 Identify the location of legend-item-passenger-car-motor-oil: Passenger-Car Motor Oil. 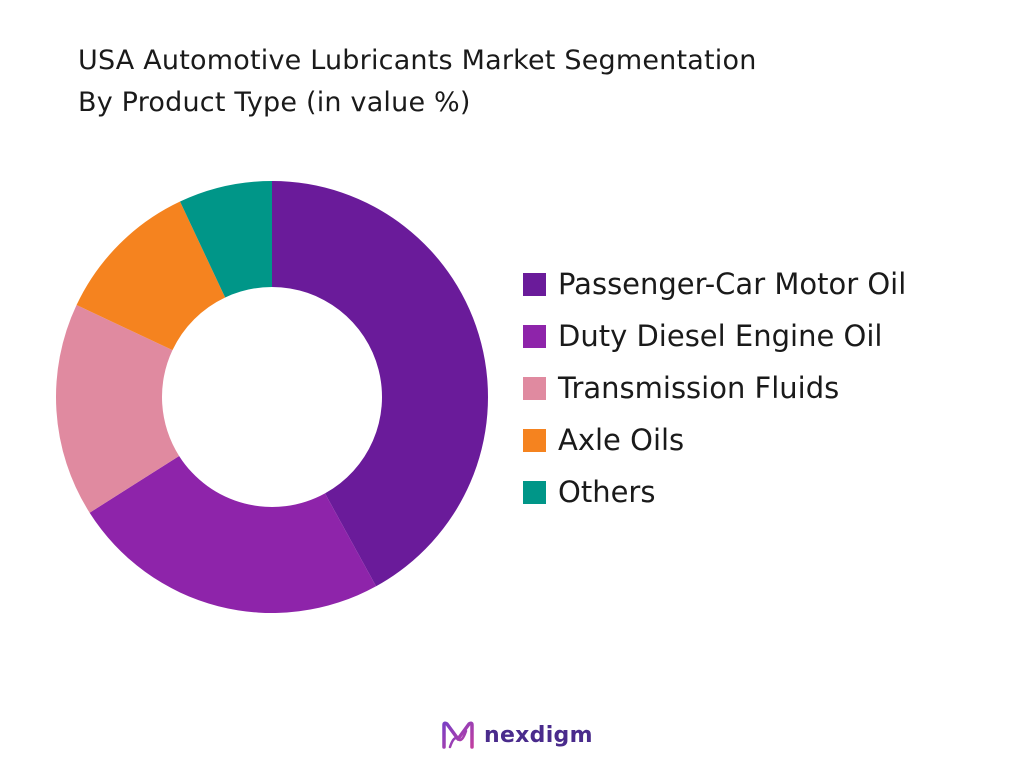
(714, 284).